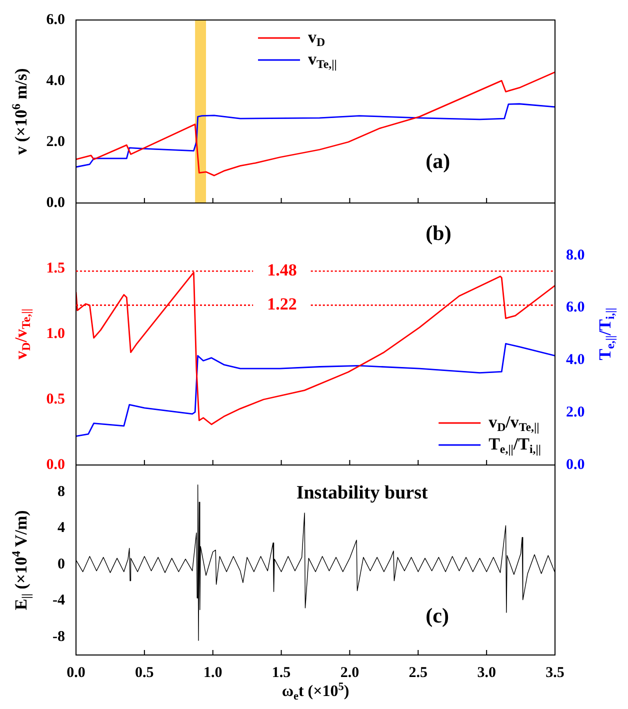 This screenshot has height=709, width=628. What do you see at coordinates (55, 334) in the screenshot?
I see `y-tick-label: 1.0` at bounding box center [55, 334].